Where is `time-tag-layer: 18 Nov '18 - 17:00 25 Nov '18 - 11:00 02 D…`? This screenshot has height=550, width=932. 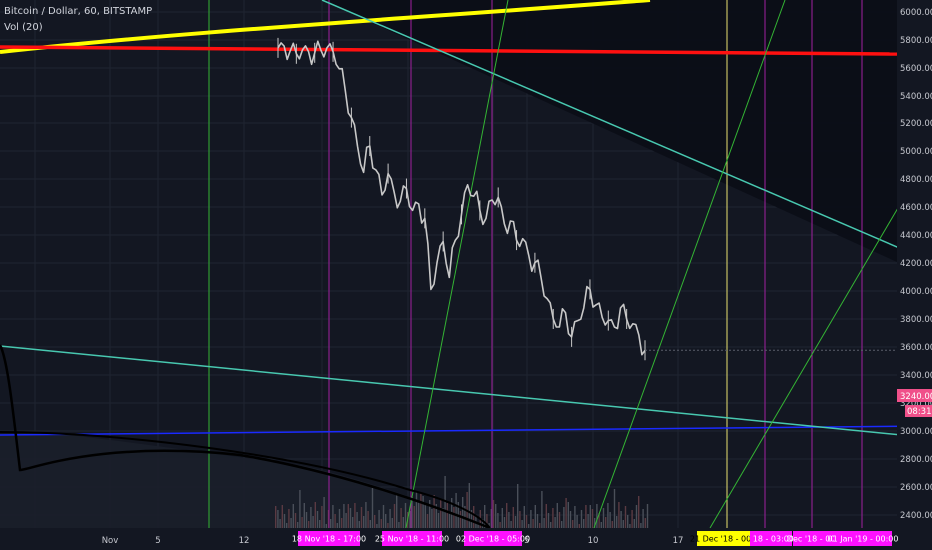 time-tag-layer: 18 Nov '18 - 17:00 25 Nov '18 - 11:00 02 D… is located at coordinates (595, 538).